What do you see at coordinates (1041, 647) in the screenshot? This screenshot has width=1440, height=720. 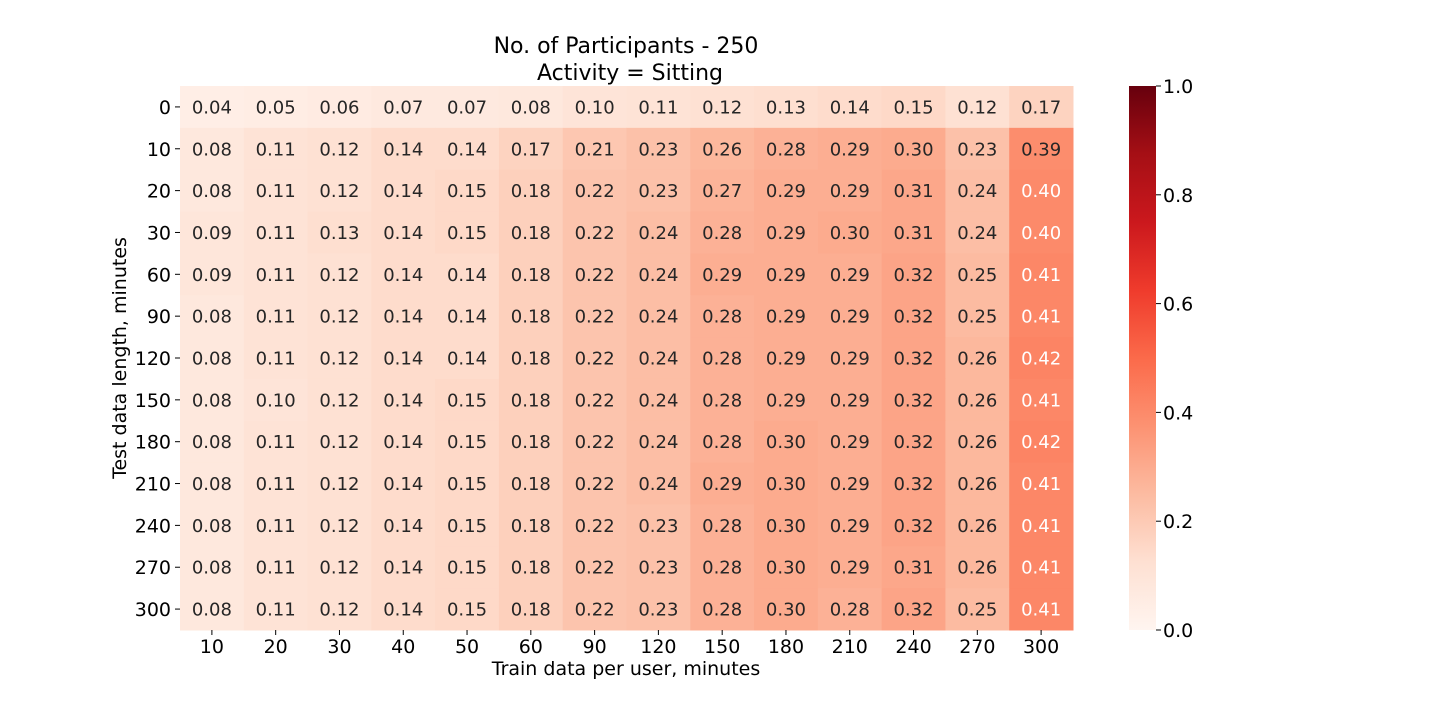 I see `x-tick-label: 300` at bounding box center [1041, 647].